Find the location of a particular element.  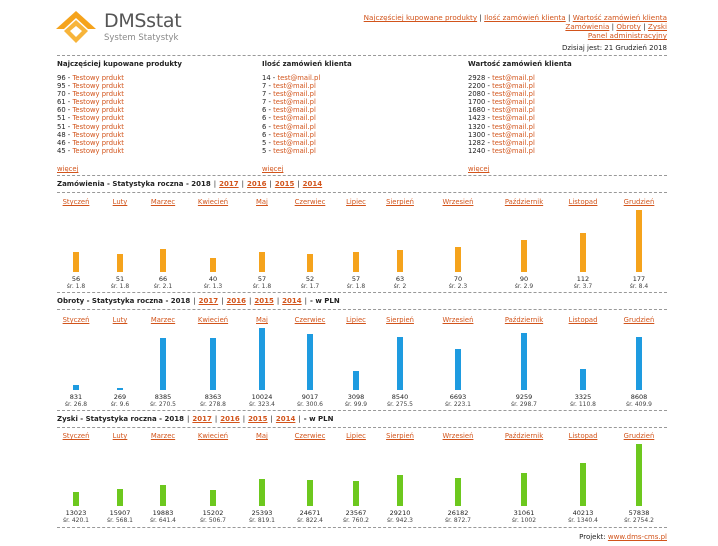

nav-link-order-counts: Ilość zamówień klienta is located at coordinates (525, 17).